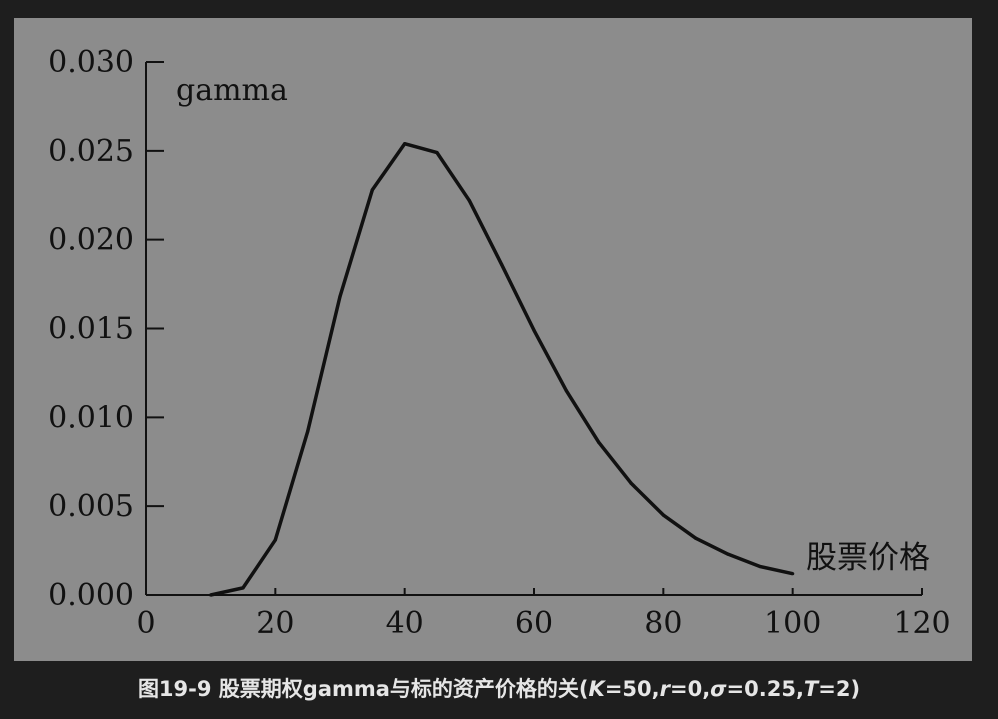  Describe the element at coordinates (91, 329) in the screenshot. I see `y-tick-label: 0.015` at that location.